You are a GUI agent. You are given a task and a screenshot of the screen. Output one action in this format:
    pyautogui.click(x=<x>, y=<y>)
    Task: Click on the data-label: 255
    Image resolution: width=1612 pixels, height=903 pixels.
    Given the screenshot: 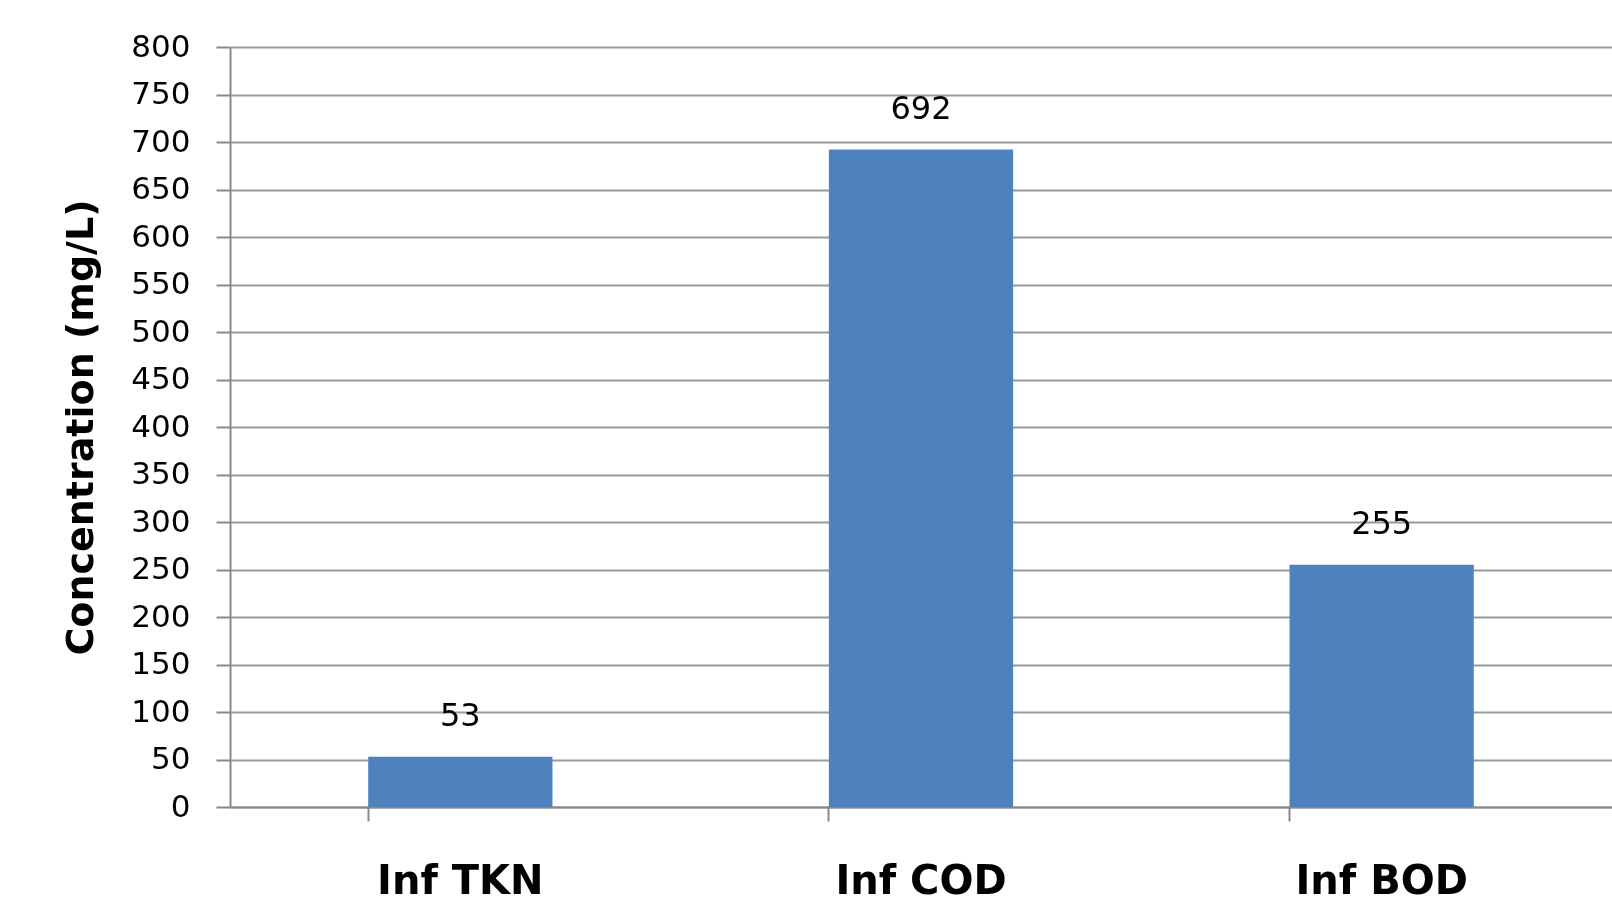 What is the action you would take?
    pyautogui.click(x=1382, y=522)
    